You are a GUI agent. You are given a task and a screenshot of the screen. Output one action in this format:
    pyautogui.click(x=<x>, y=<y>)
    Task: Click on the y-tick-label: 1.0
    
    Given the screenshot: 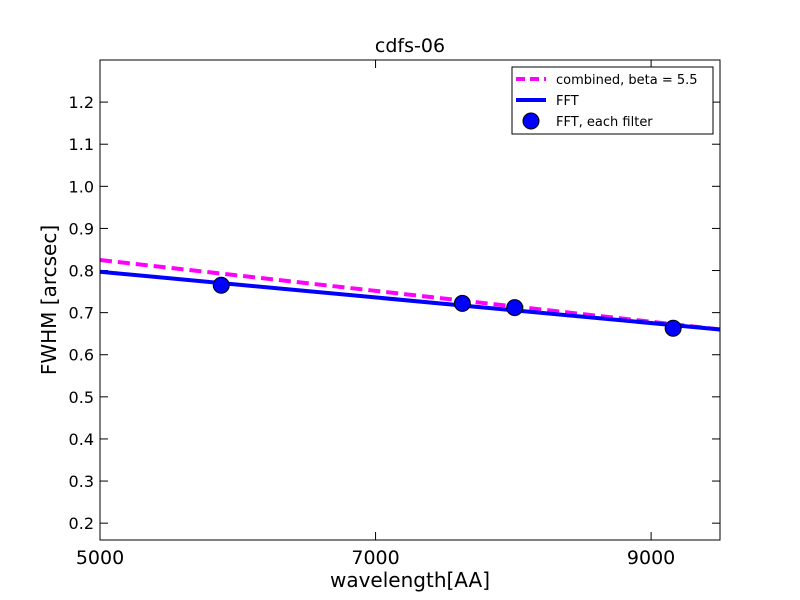 What is the action you would take?
    pyautogui.click(x=81, y=186)
    